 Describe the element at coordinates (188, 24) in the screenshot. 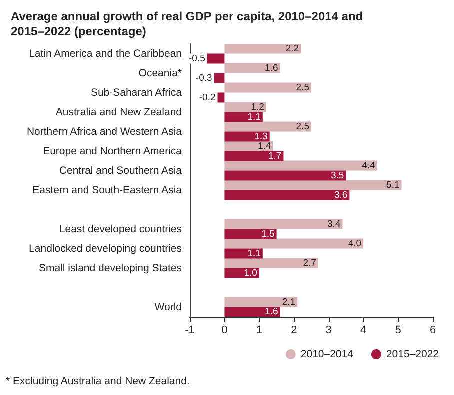

I see `chart-title: Average annual growth of real GDP per capita, 2010–2014 and 2015–2022 (percentage)` at that location.